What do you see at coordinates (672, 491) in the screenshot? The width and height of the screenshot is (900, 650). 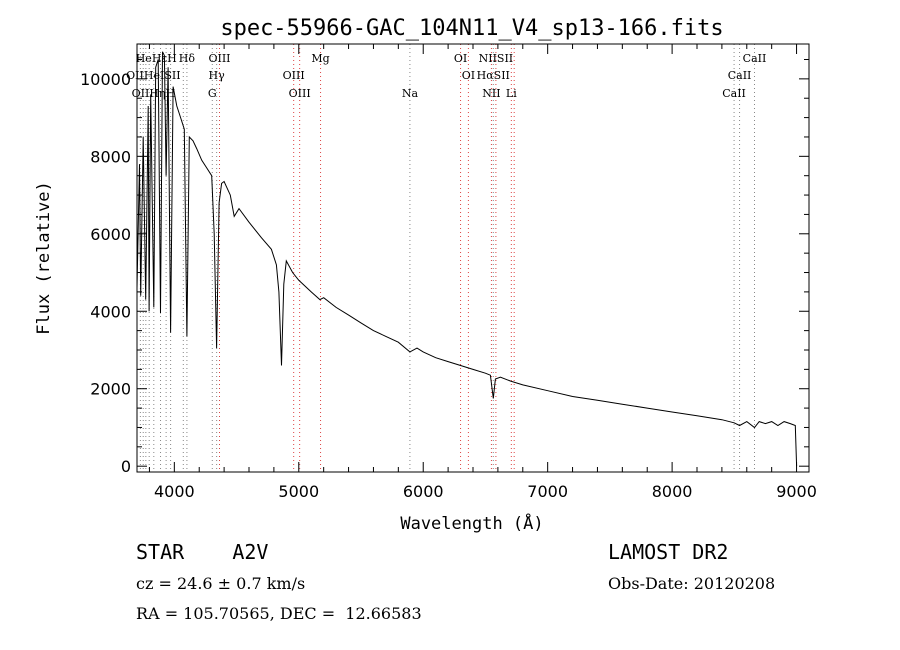 I see `x-tick-label-8000: 8000` at bounding box center [672, 491].